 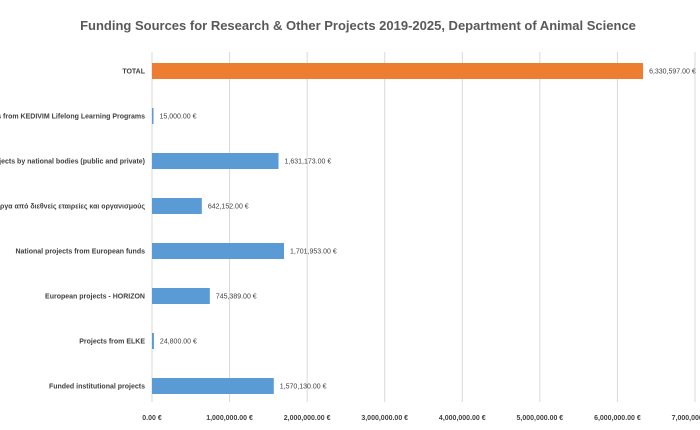 What do you see at coordinates (80, 252) in the screenshot?
I see `category-label: National projects from European funds` at bounding box center [80, 252].